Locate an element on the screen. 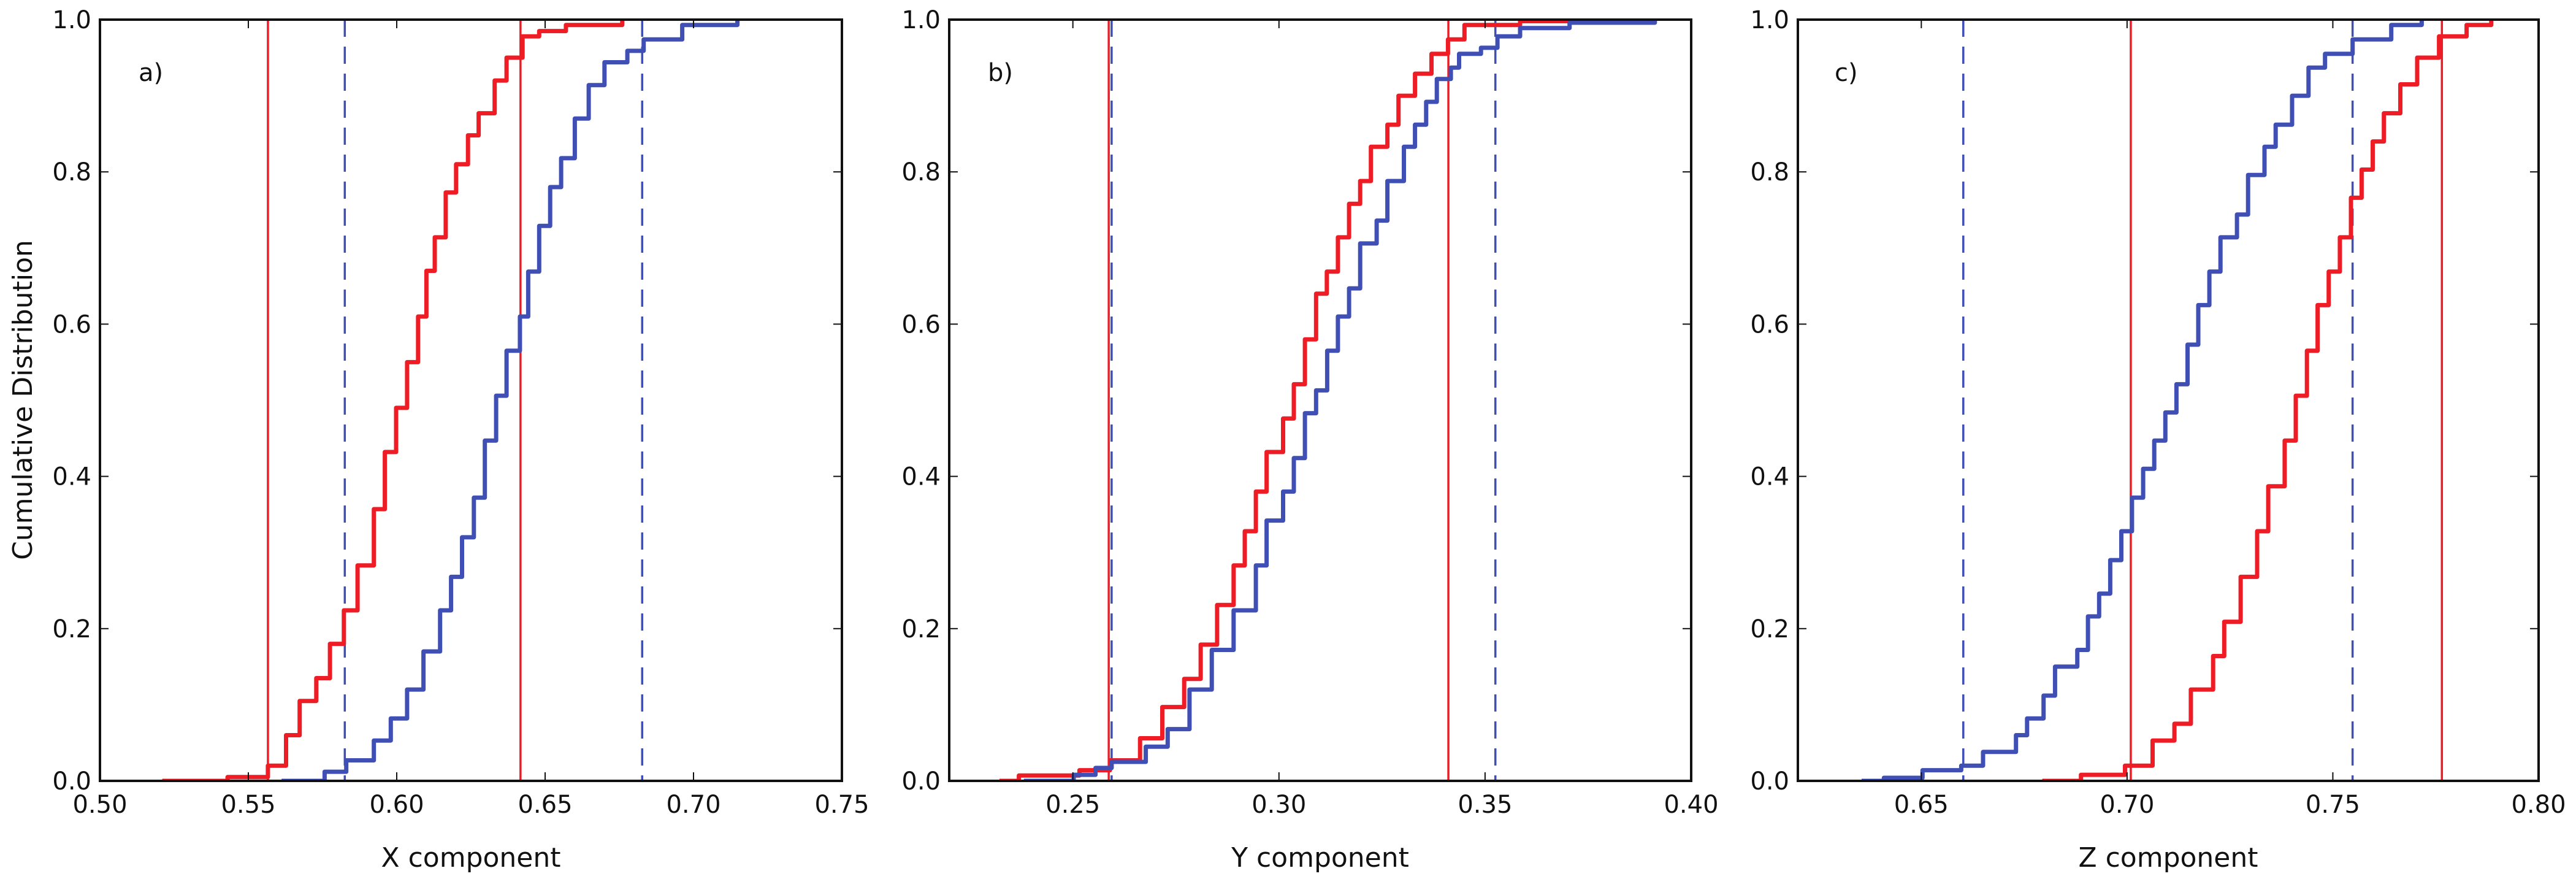  x-tick-label: 0.40 is located at coordinates (1691, 805).